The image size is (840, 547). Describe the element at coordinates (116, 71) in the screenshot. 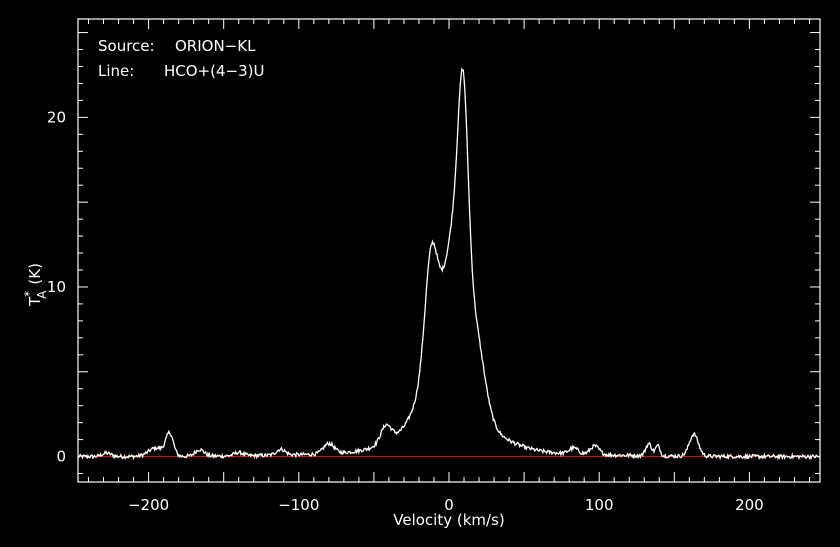

I see `info-line-key: Line:` at that location.